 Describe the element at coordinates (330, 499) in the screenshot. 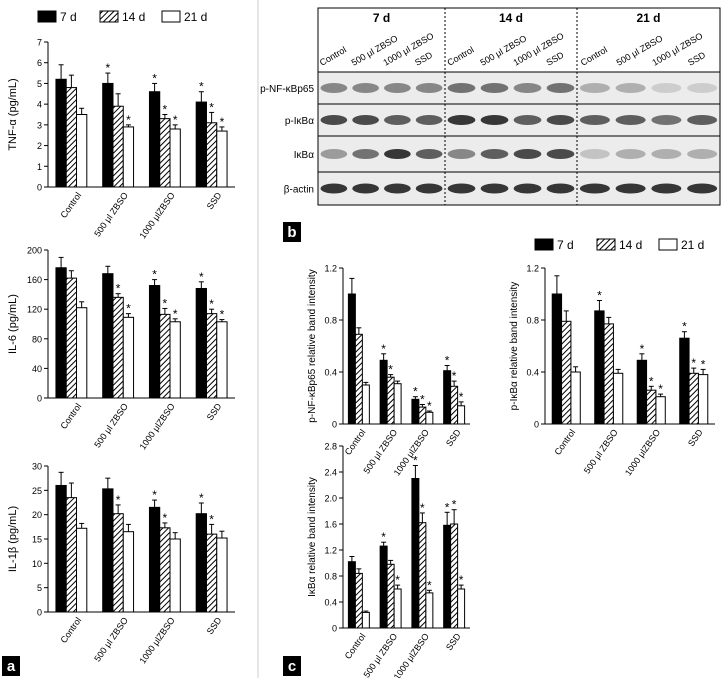

I see `y-tick-label: 2.0` at that location.